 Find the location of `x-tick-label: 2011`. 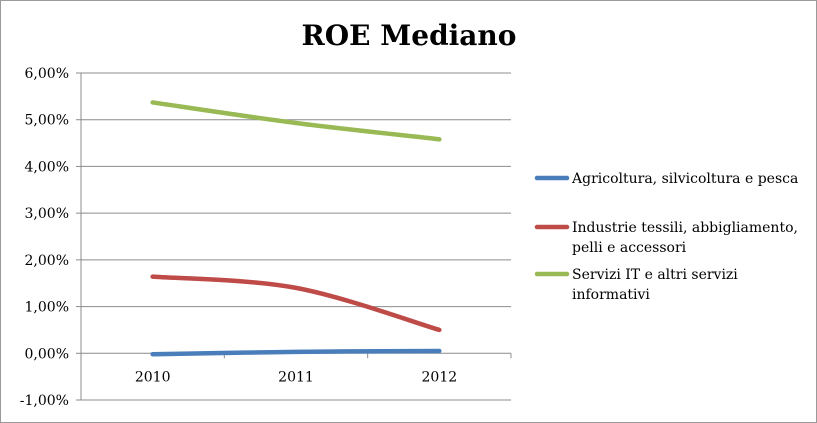

x-tick-label: 2011 is located at coordinates (296, 377).